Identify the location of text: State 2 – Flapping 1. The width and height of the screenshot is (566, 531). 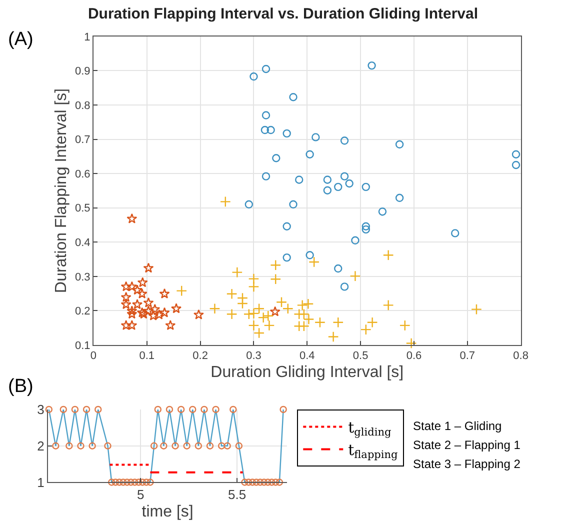
(467, 445).